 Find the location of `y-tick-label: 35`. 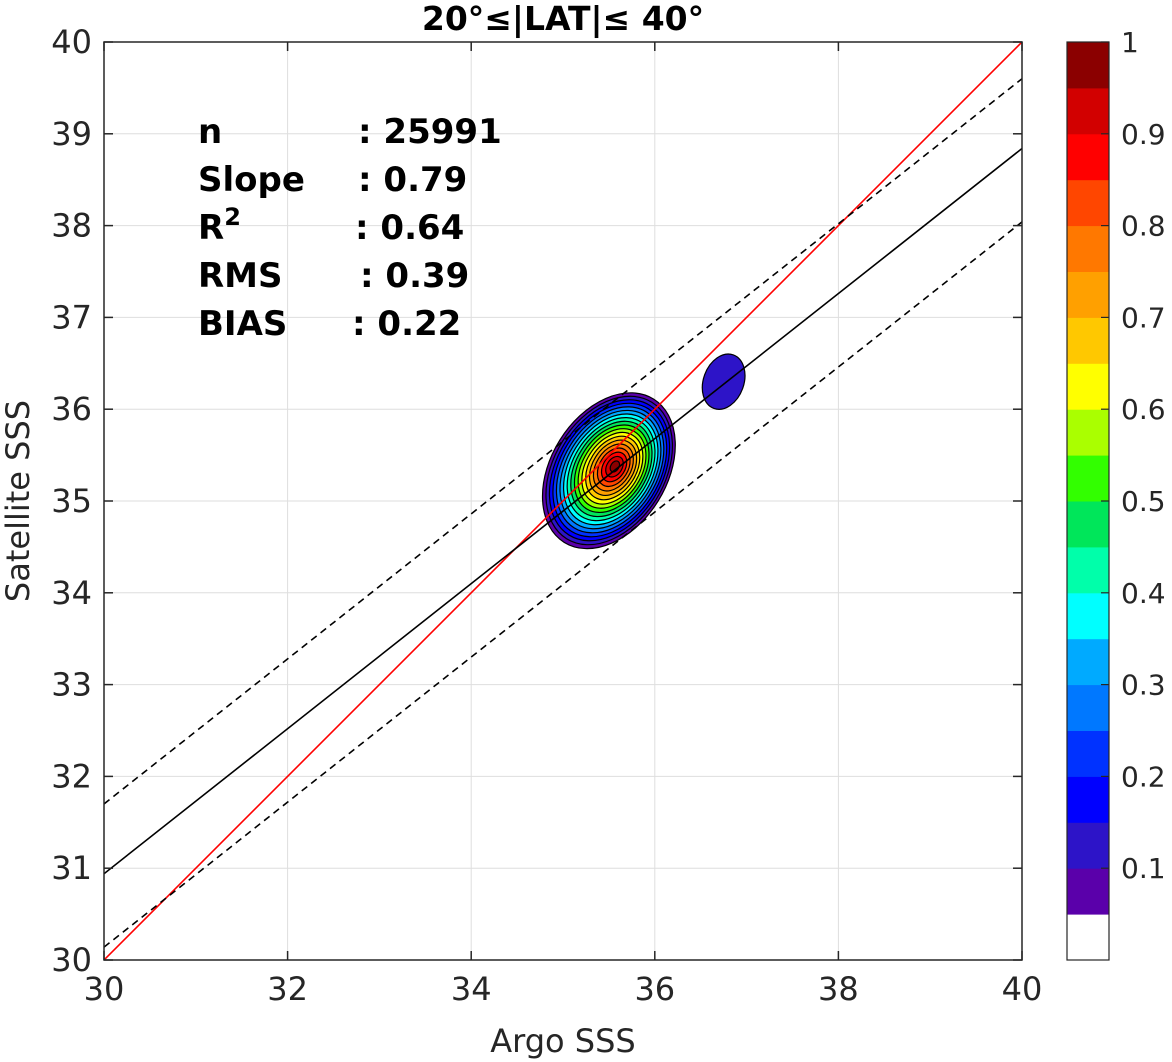

y-tick-label: 35 is located at coordinates (71, 501).